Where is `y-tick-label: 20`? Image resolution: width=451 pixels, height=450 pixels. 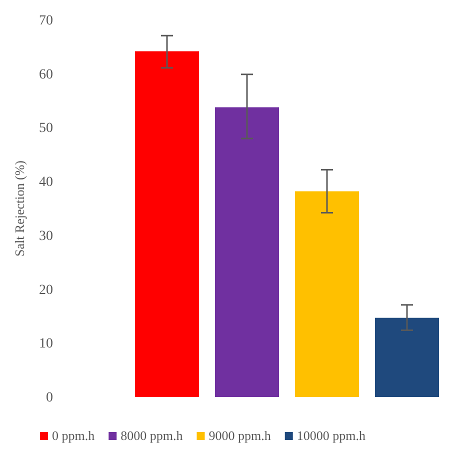
y-tick-label: 20 is located at coordinates (46, 290).